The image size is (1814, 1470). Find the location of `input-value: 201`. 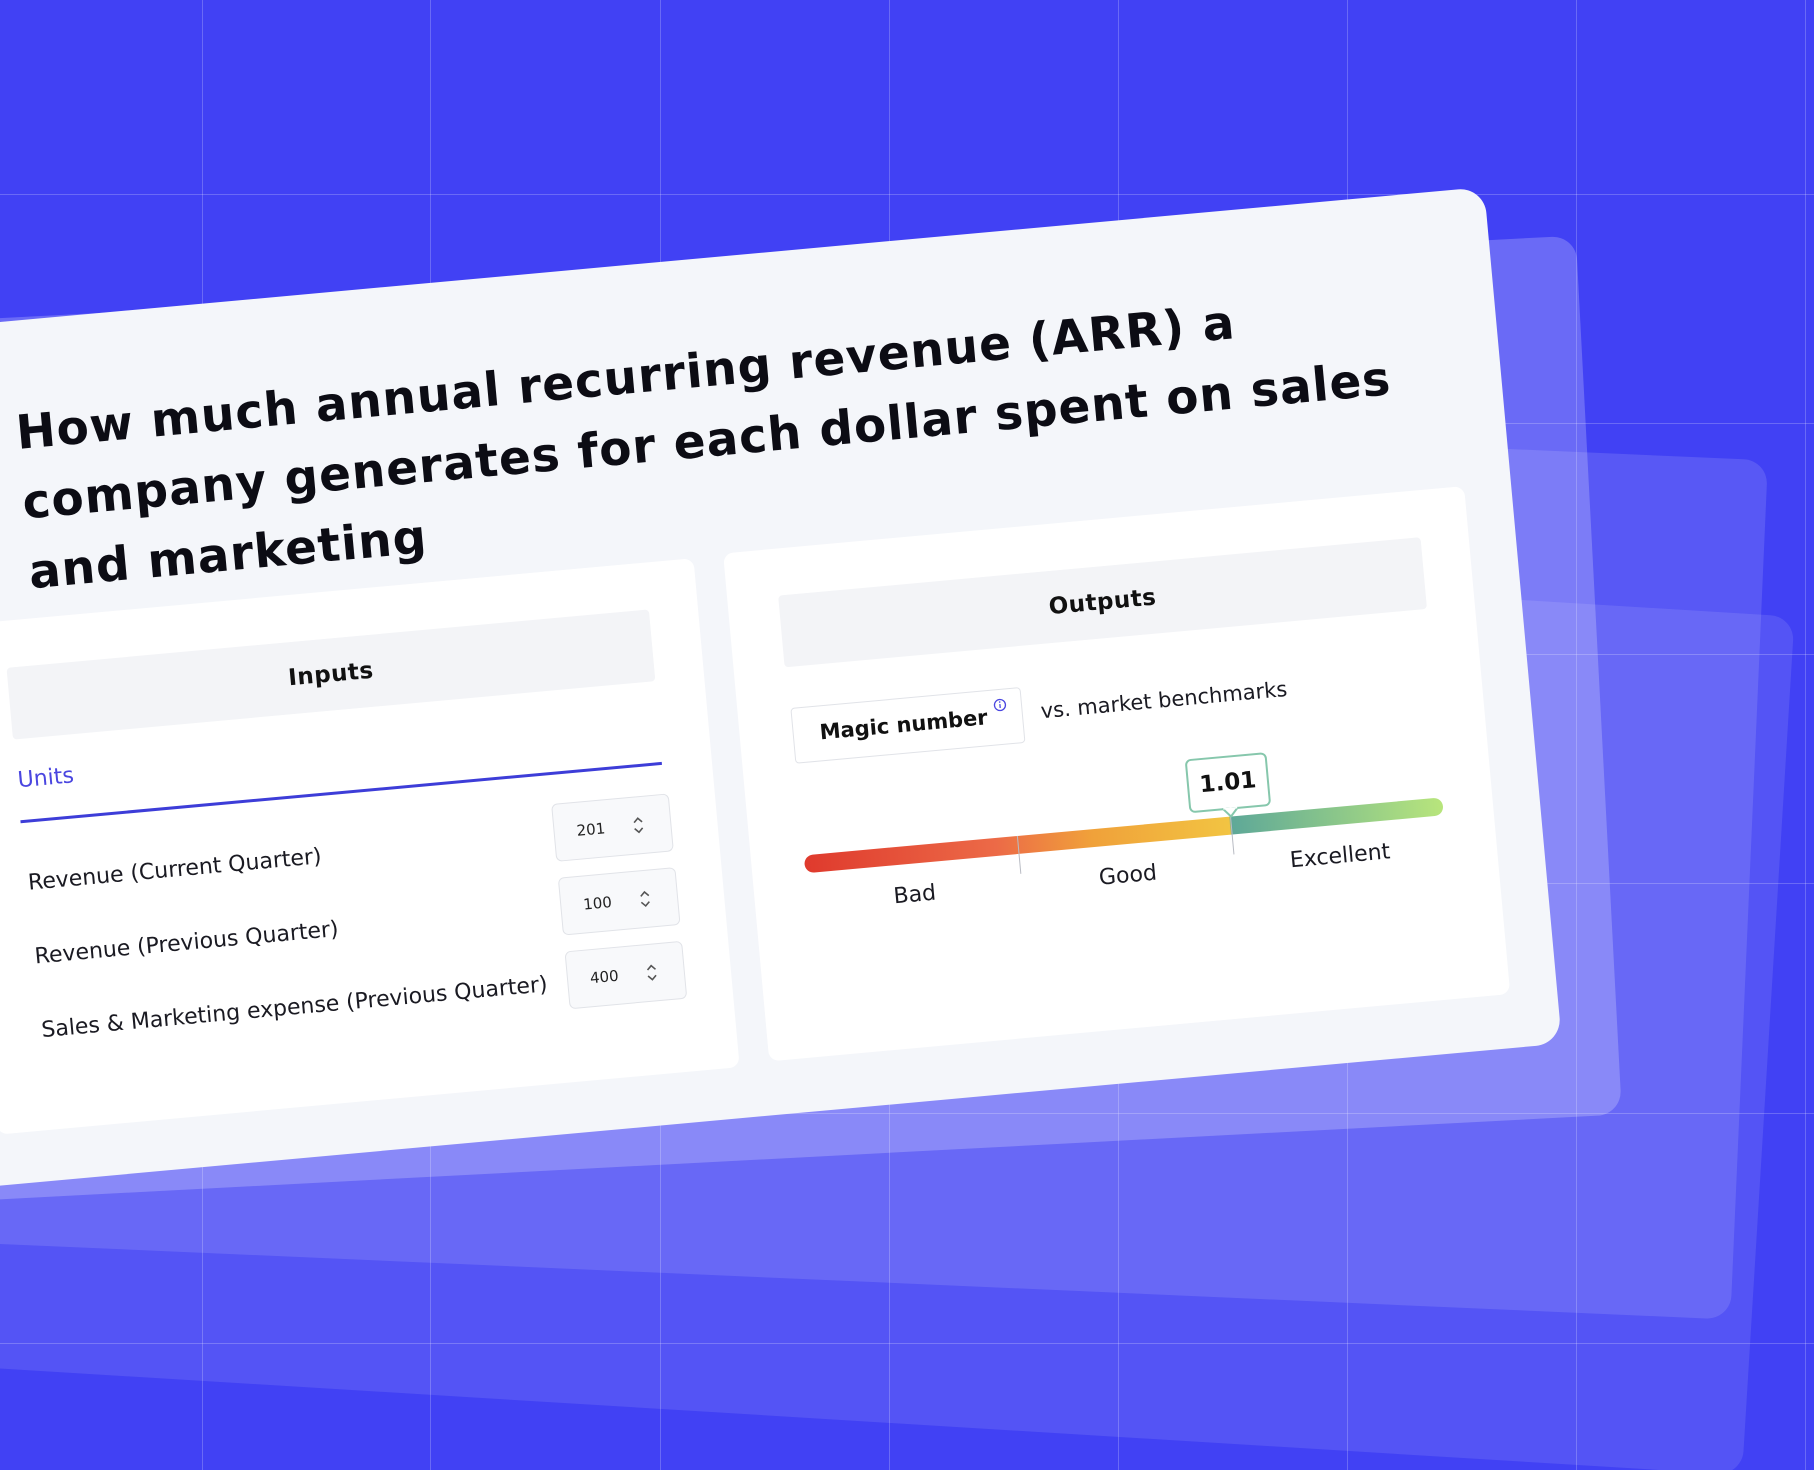

input-value: 201 is located at coordinates (590, 829).